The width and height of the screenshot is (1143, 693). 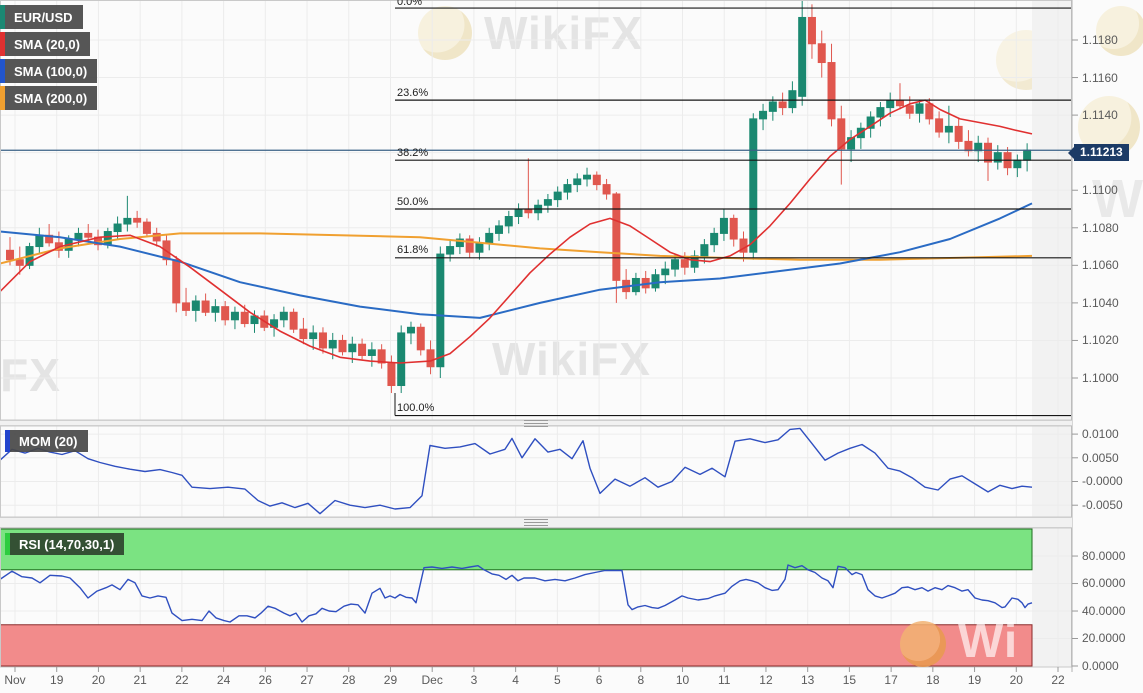 What do you see at coordinates (682, 680) in the screenshot?
I see `x-axis-label: 10` at bounding box center [682, 680].